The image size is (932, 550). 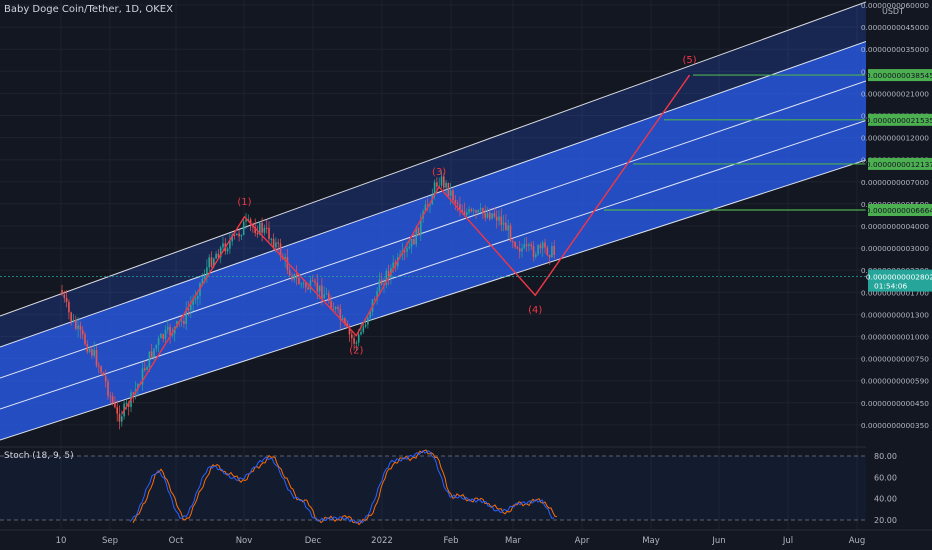 What do you see at coordinates (466, 539) in the screenshot?
I see `time-axis: 10 Sep Oct Nov Dec 2022 Feb Mar Apr May Jun Jul Aug` at bounding box center [466, 539].